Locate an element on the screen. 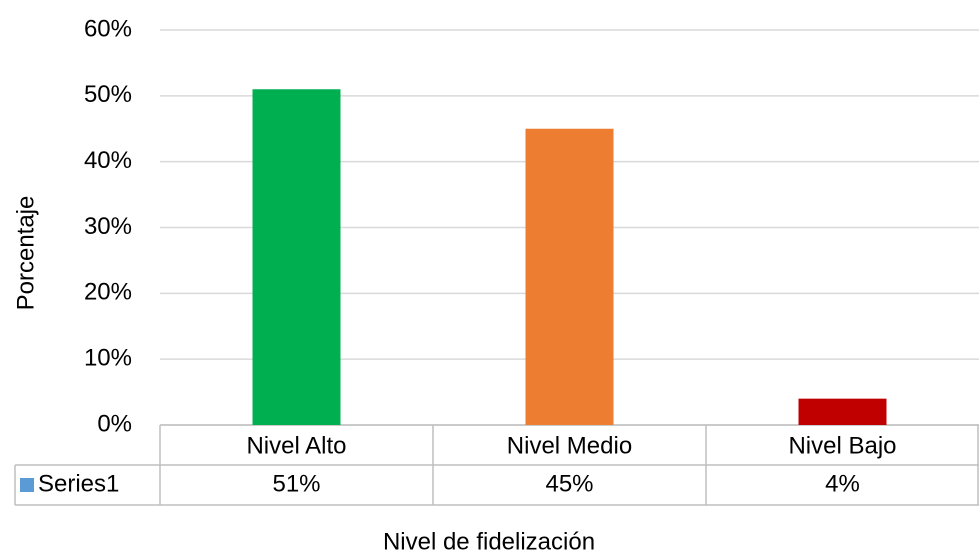 This screenshot has width=979, height=555. legend-label: Series1 is located at coordinates (78, 483).